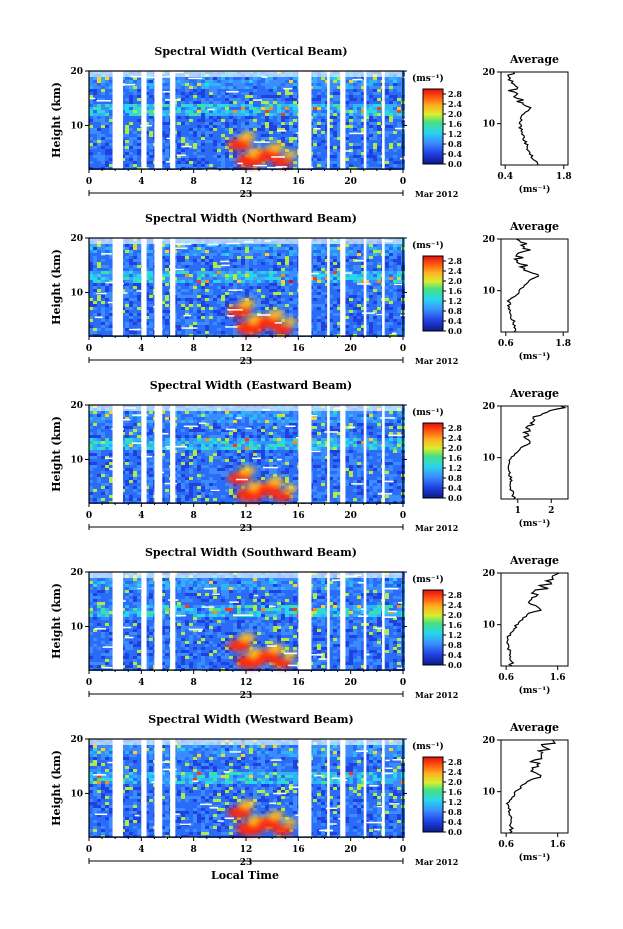  I want to click on avg-x-label: (ms⁻¹), so click(535, 189).